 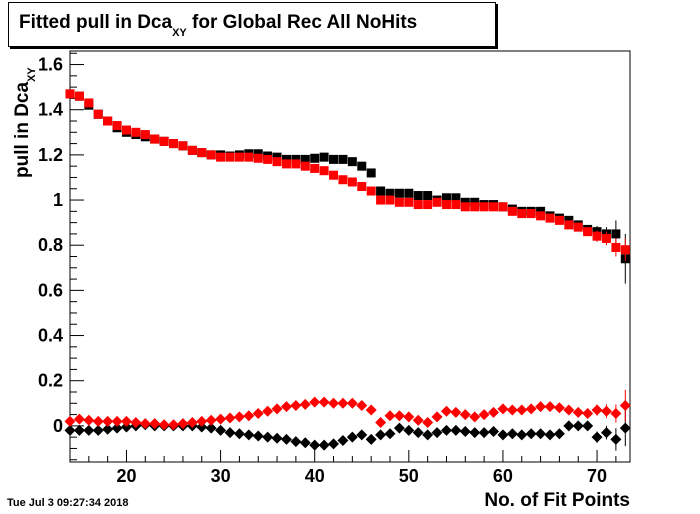 What do you see at coordinates (50, 155) in the screenshot?
I see `y-tick-label: 1.2` at bounding box center [50, 155].